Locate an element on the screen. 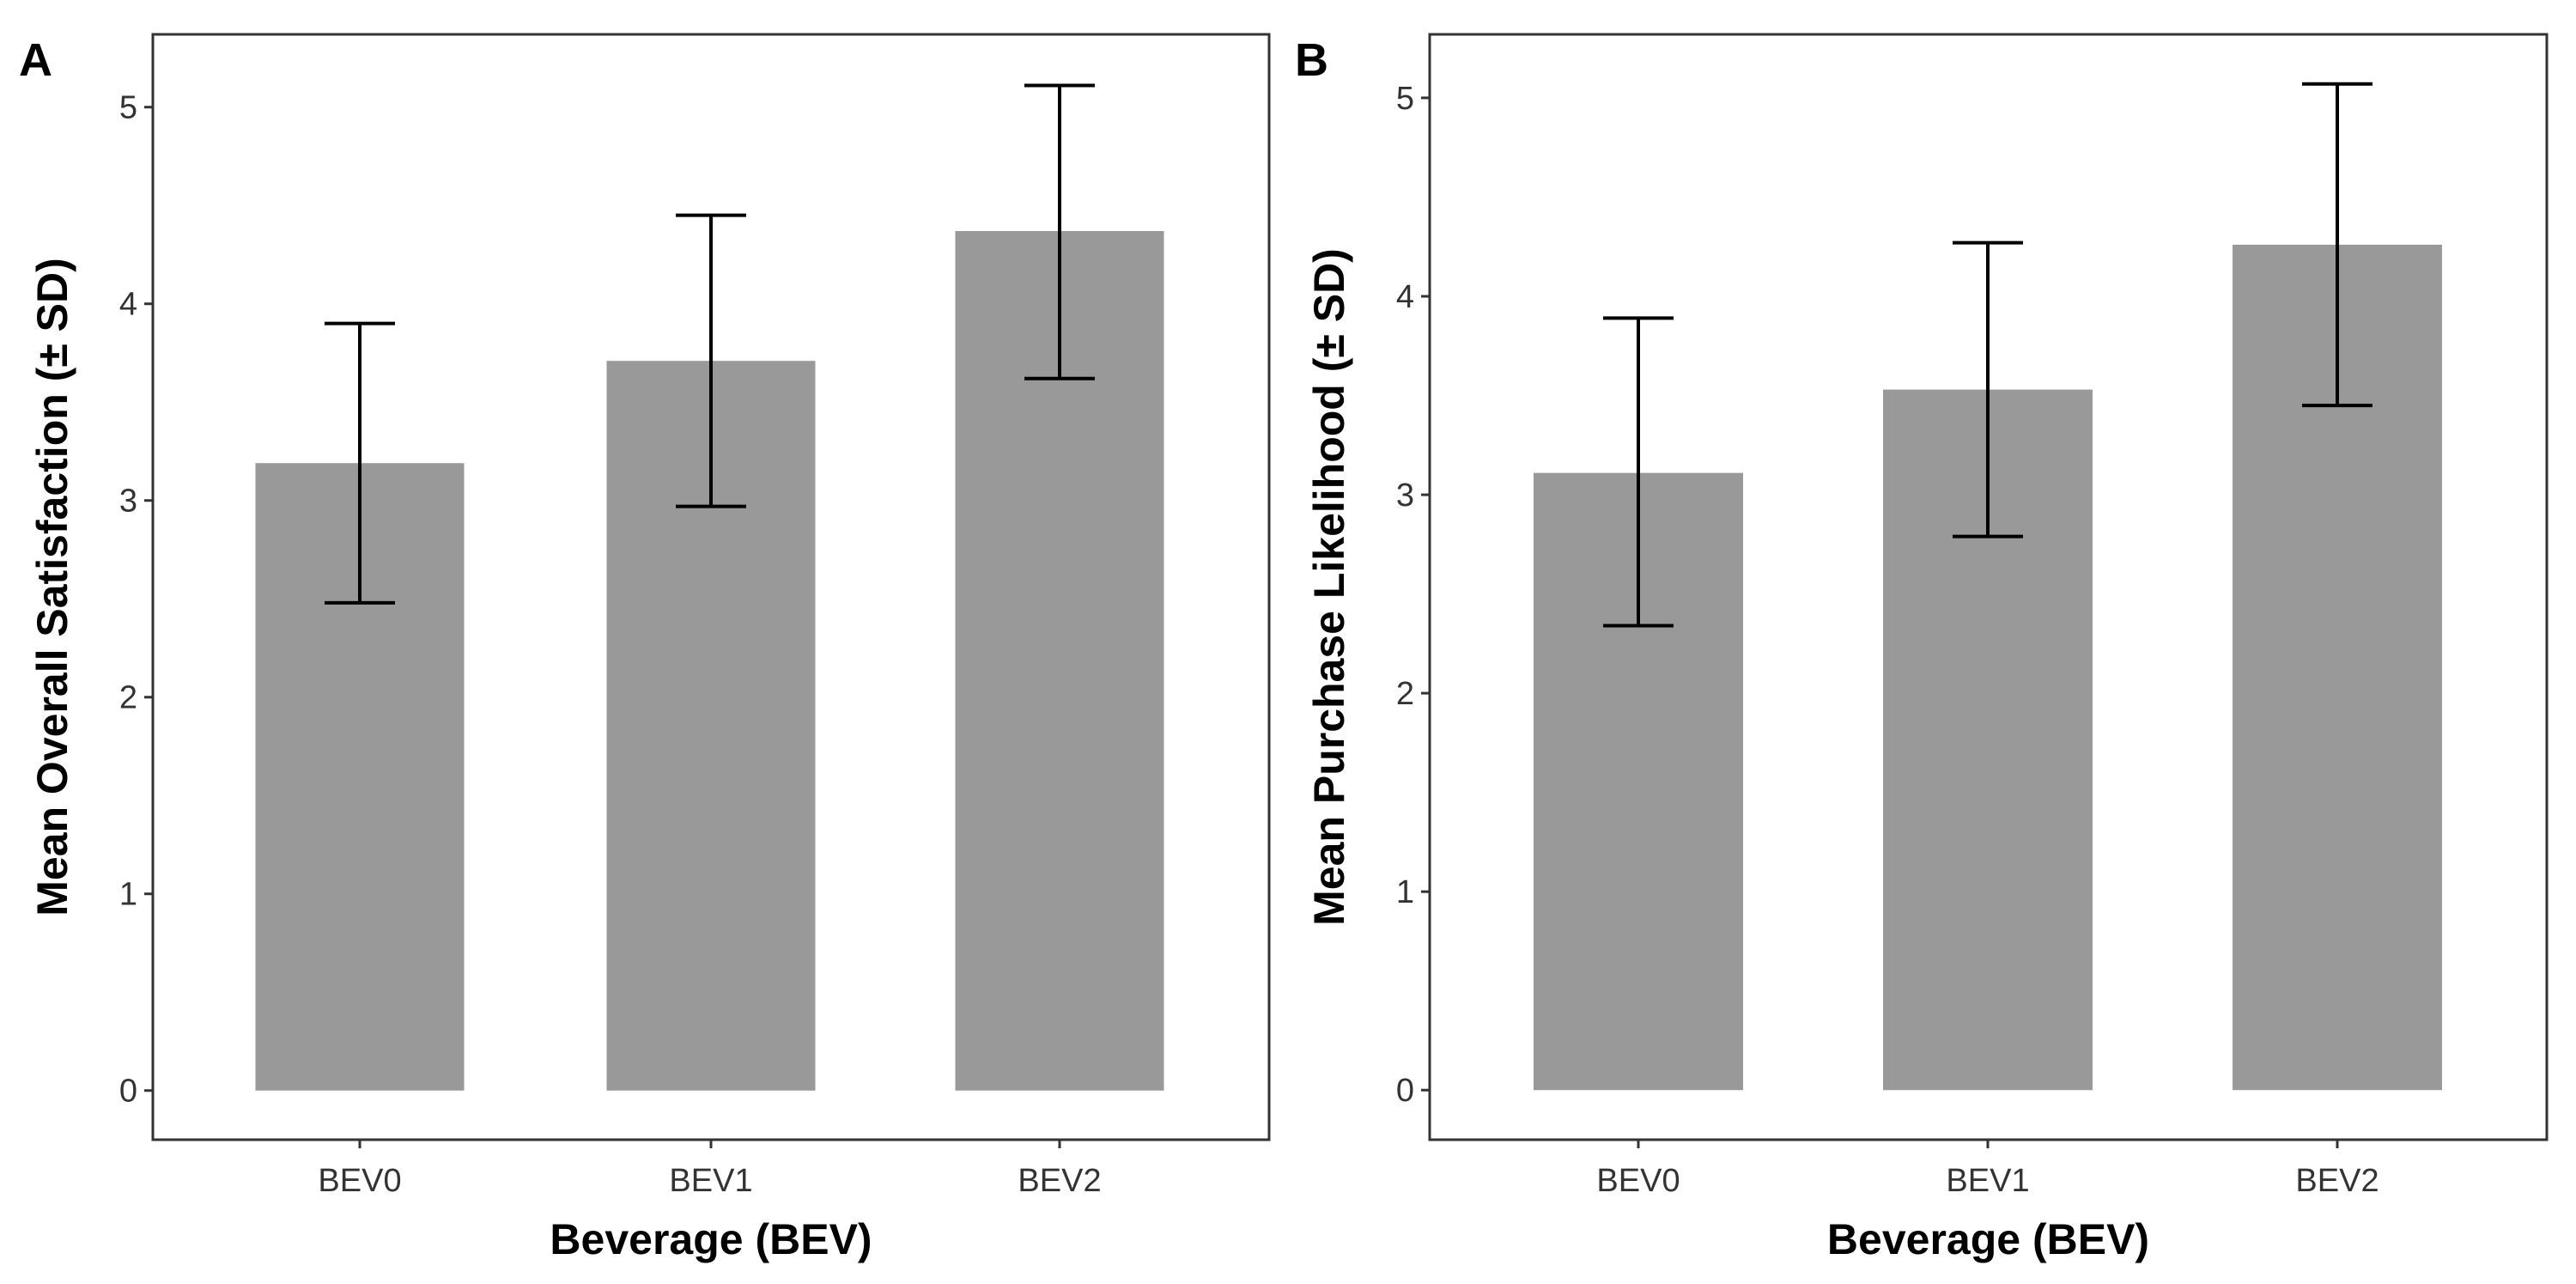 The height and width of the screenshot is (1284, 2576). panel-label: A is located at coordinates (36, 60).